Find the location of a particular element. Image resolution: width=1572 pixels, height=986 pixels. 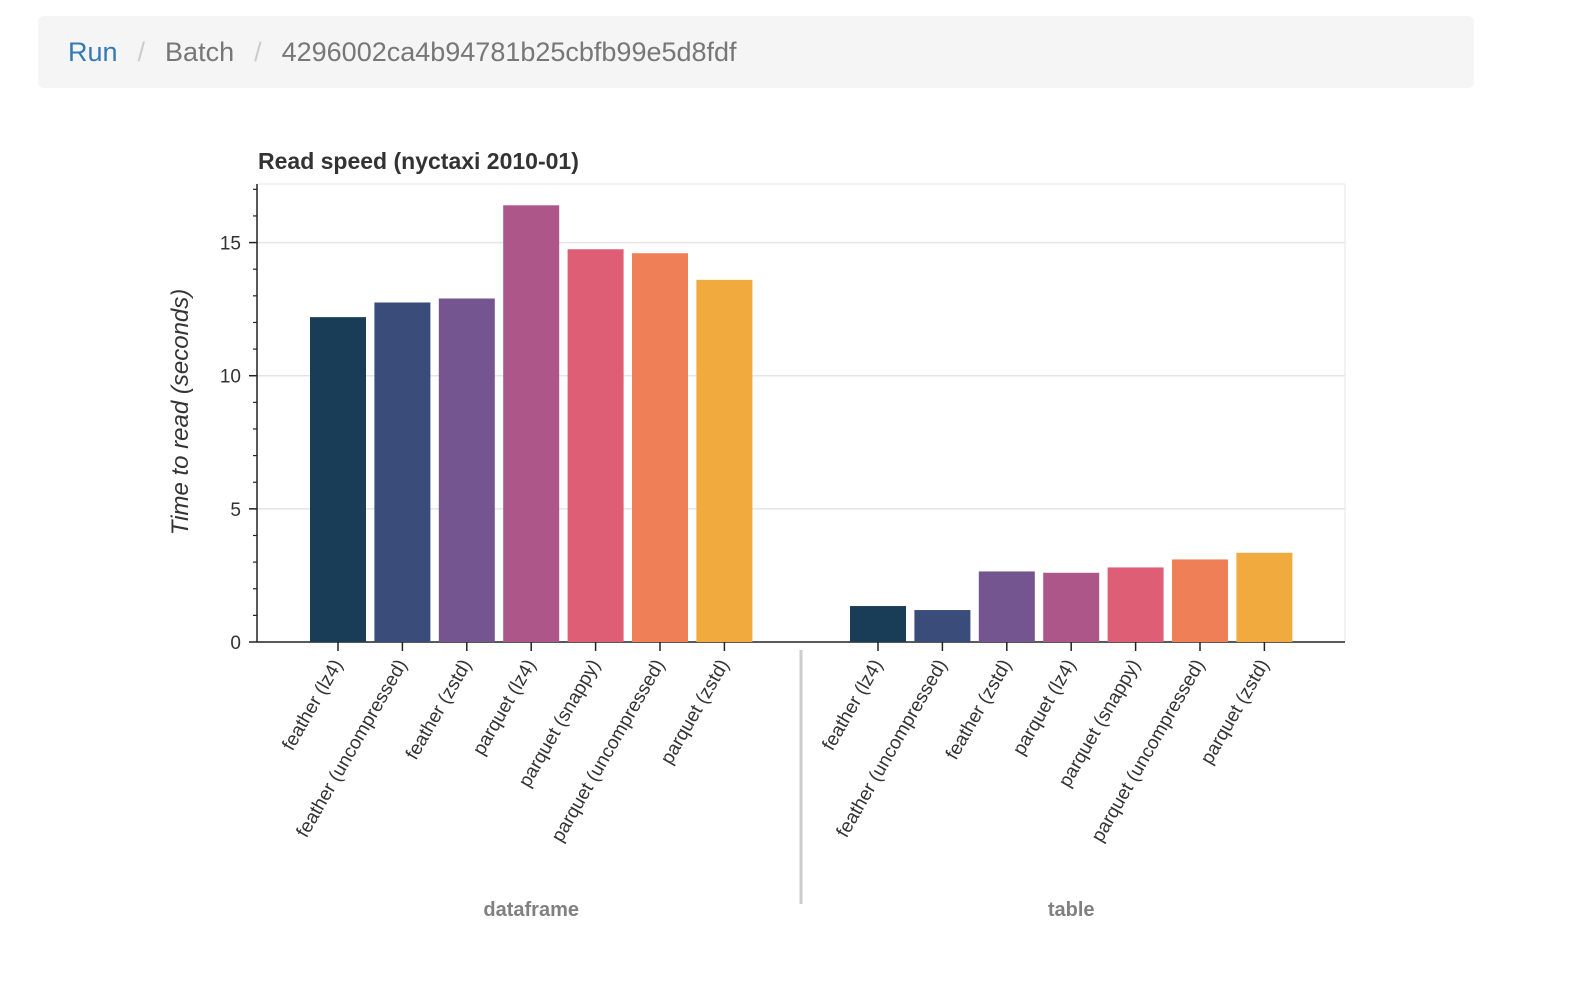

group-label-table: table is located at coordinates (1071, 910).